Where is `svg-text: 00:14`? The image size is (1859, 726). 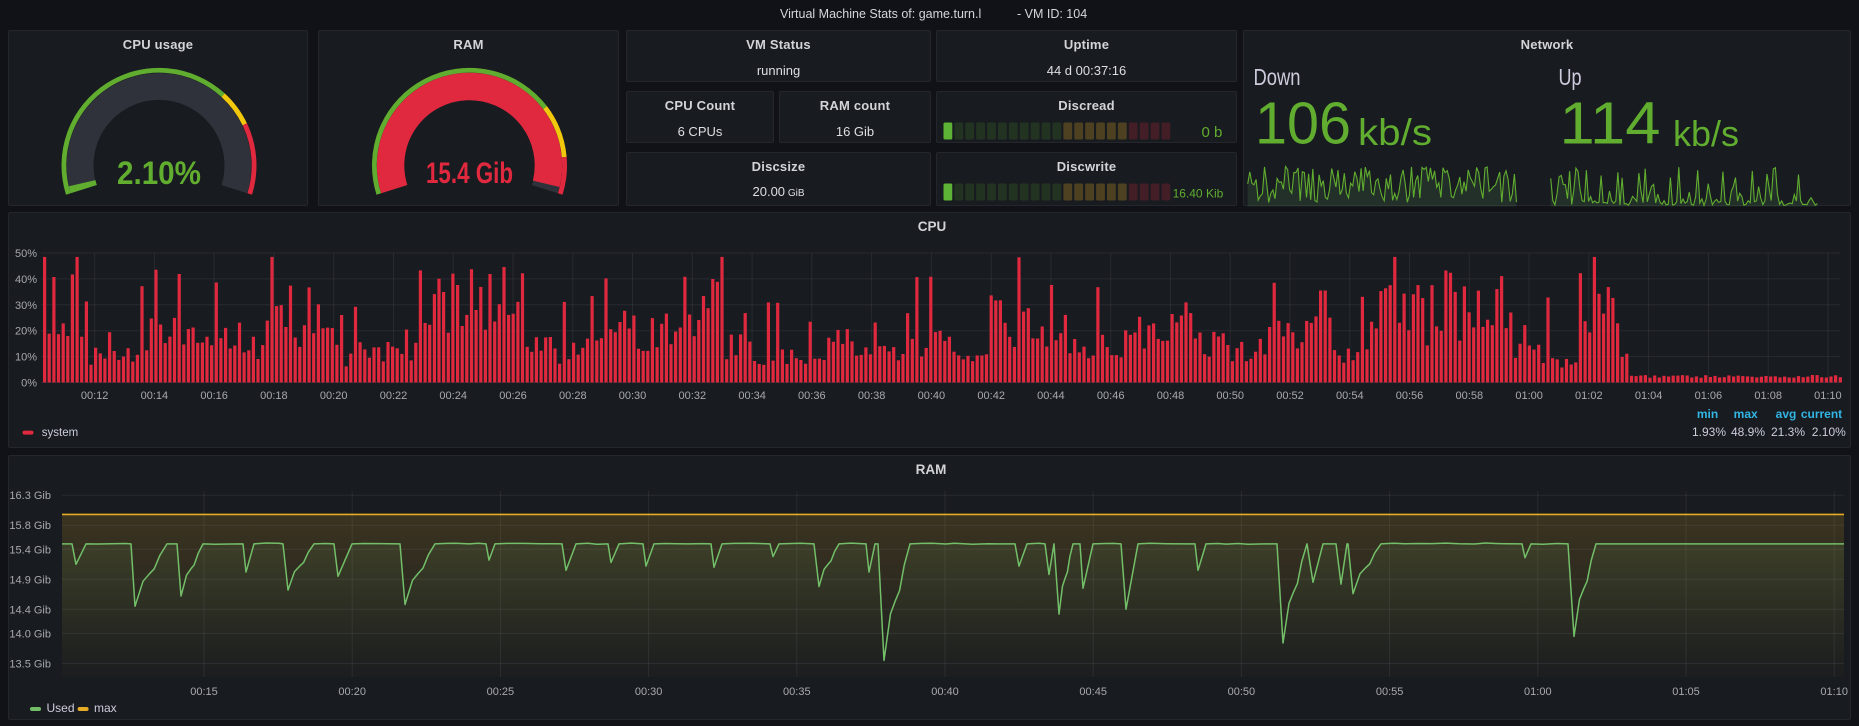 svg-text: 00:14 is located at coordinates (155, 396).